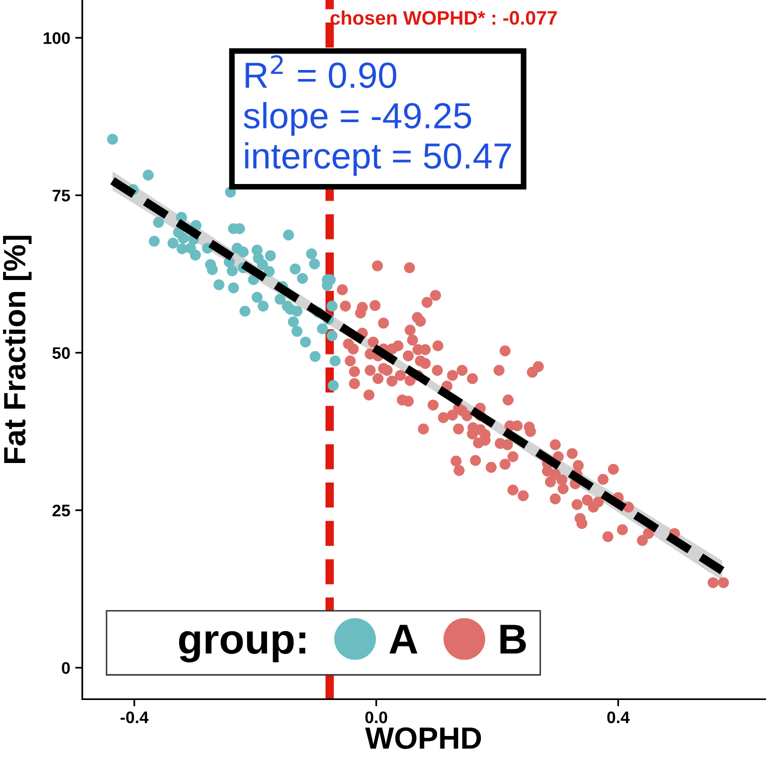 This screenshot has width=769, height=760. I want to click on annotation: R$^{2}$ = 0.90 slope = -49.25 intercept = 50.47, so click(377, 115).